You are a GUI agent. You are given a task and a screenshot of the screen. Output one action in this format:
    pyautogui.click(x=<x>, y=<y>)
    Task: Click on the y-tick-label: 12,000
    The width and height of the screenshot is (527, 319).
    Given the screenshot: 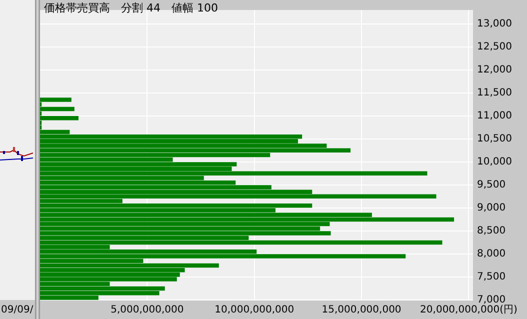 What is the action you would take?
    pyautogui.click(x=494, y=70)
    